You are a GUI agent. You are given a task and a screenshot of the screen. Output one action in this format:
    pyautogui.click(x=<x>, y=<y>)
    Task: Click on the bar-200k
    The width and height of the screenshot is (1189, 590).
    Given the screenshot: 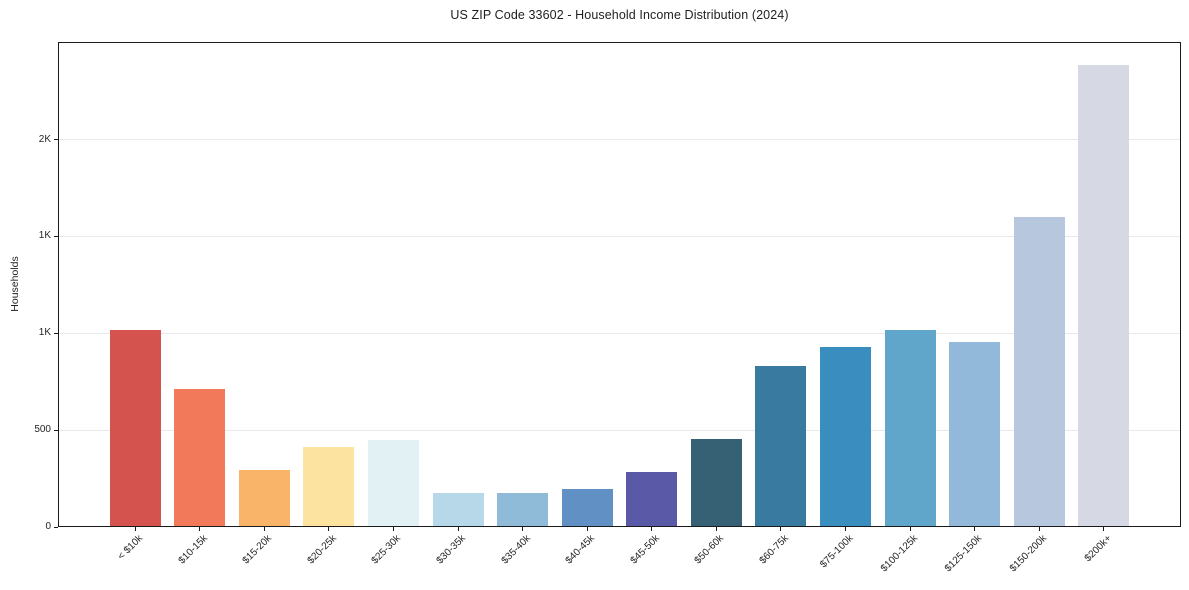 What is the action you would take?
    pyautogui.click(x=1104, y=296)
    